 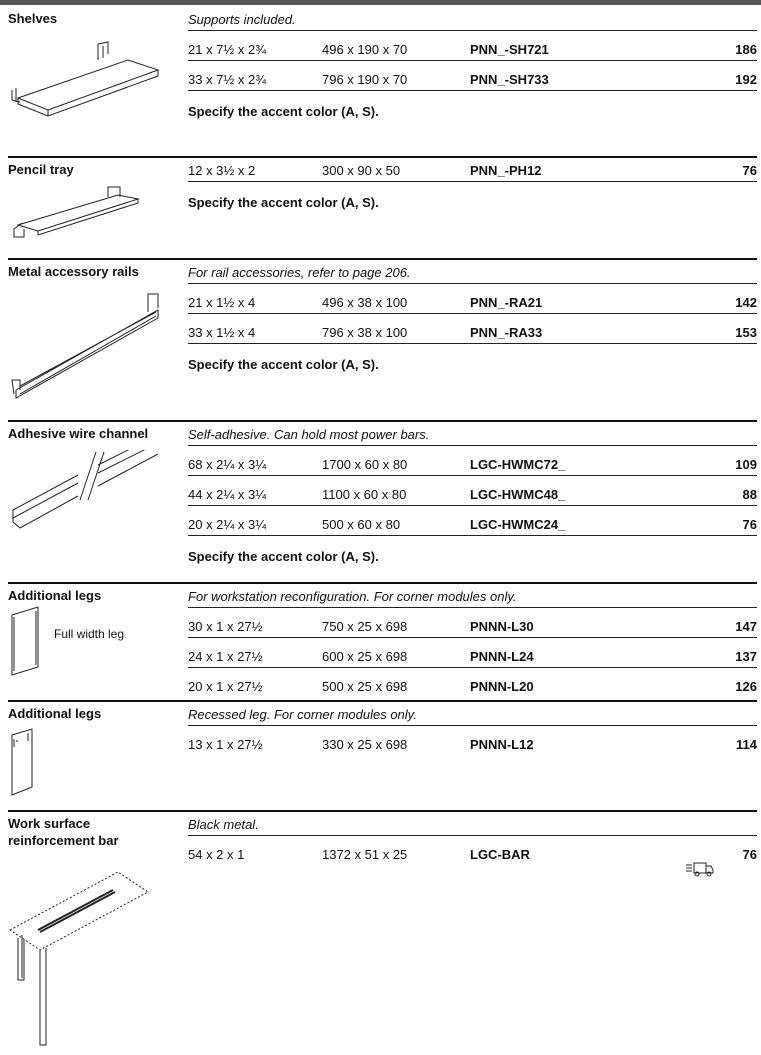 What do you see at coordinates (518, 524) in the screenshot?
I see `product-code: LGC-HWMC24_` at bounding box center [518, 524].